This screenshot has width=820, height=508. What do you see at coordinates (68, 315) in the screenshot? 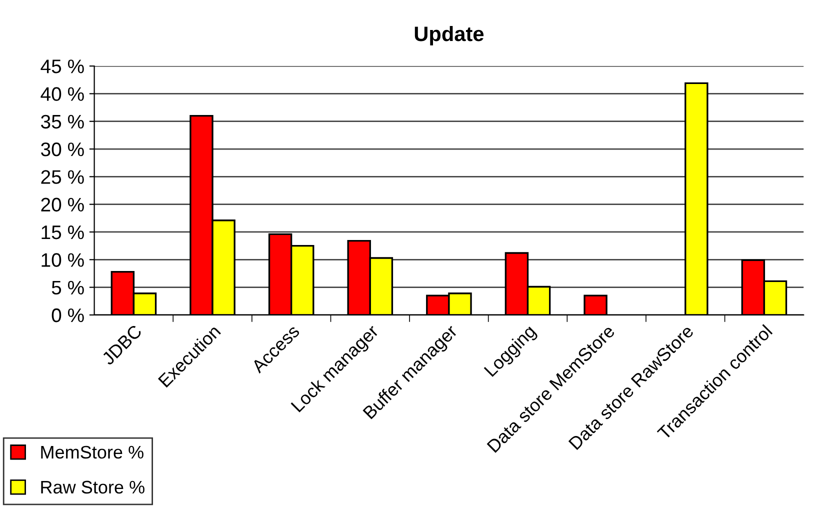
I see `y-tick-label: 0 %` at bounding box center [68, 315].